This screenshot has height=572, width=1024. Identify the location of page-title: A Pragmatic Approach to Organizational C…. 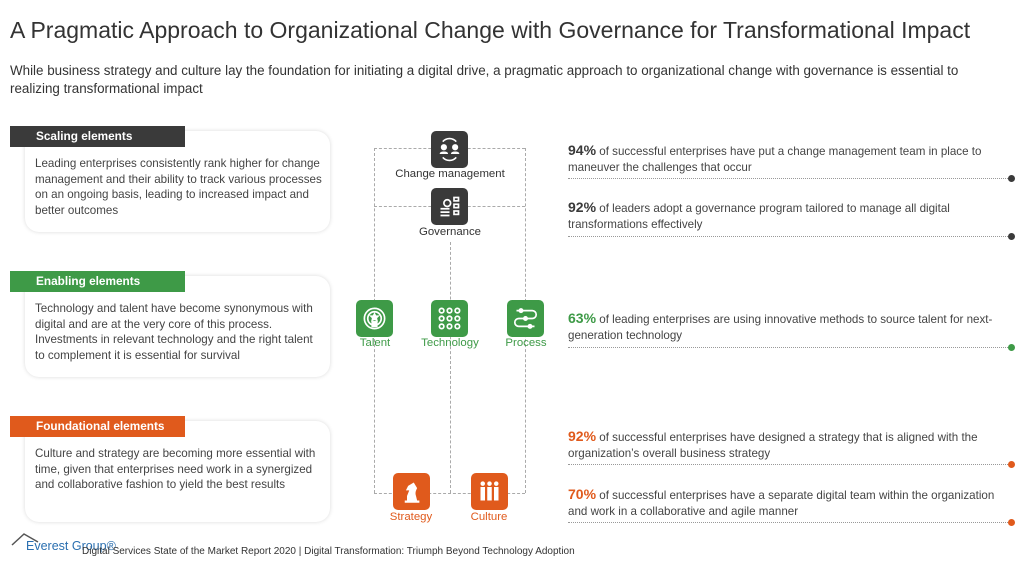
(490, 30).